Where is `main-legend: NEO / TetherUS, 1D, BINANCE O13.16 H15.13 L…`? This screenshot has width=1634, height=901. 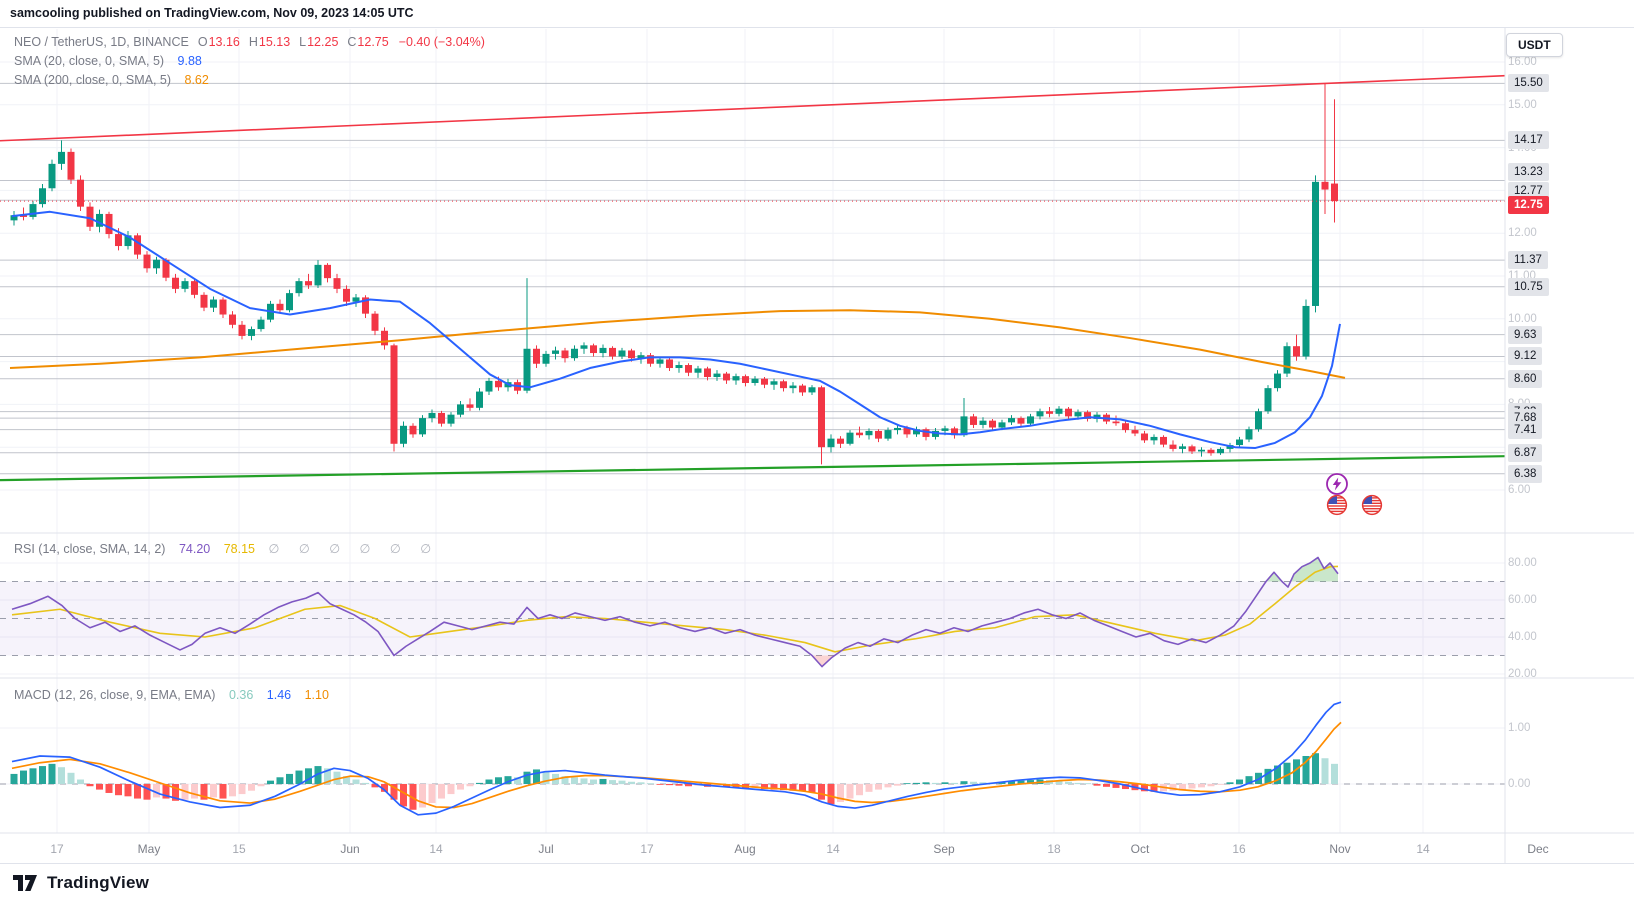
main-legend: NEO / TetherUS, 1D, BINANCE O13.16 H15.13 L… is located at coordinates (249, 61).